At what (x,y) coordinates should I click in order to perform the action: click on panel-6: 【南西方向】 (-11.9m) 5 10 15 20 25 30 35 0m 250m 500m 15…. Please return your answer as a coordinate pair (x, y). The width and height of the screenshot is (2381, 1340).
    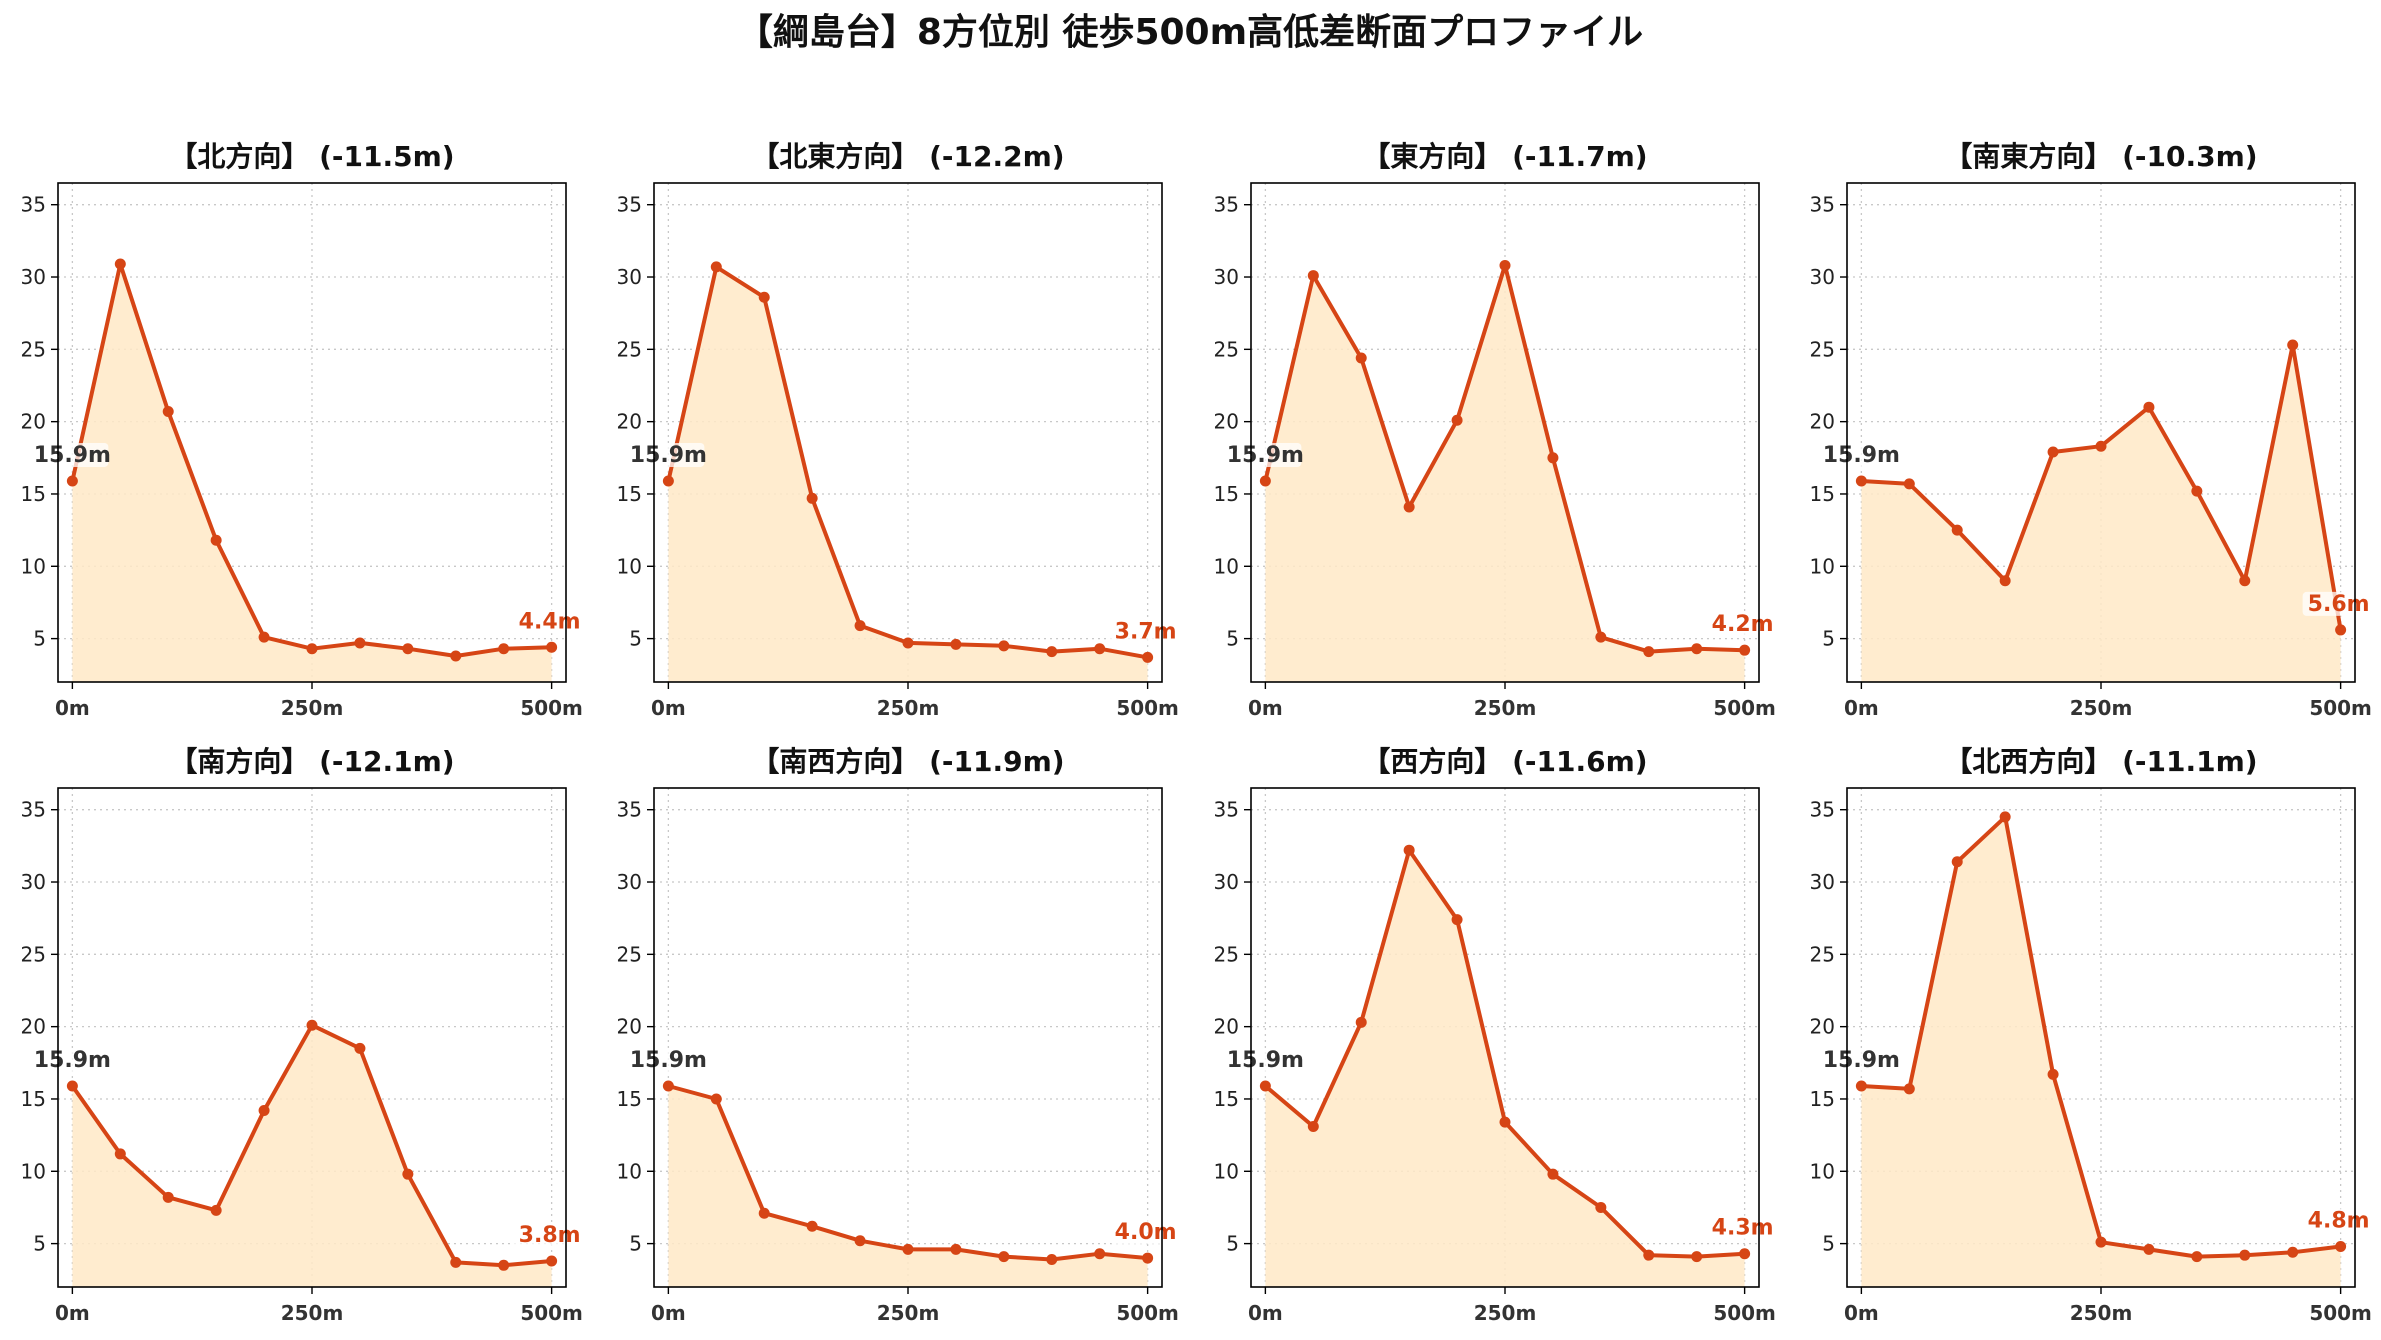
    Looking at the image, I should click on (899, 1035).